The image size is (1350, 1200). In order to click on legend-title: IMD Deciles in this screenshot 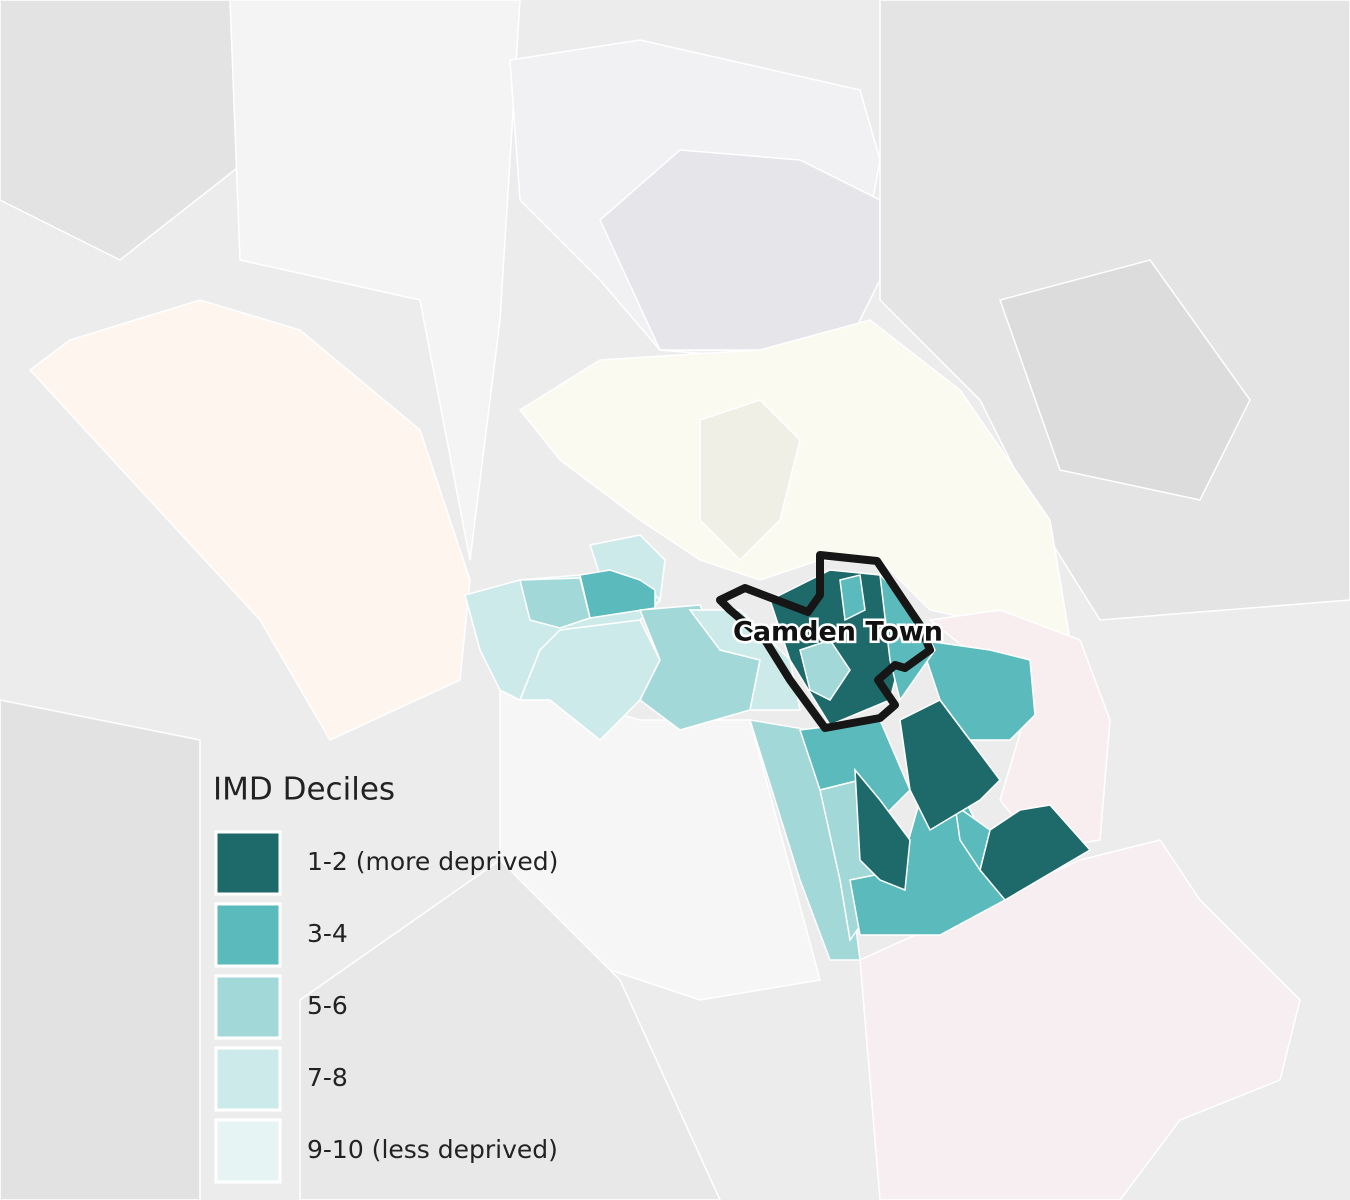, I will do `click(304, 790)`.